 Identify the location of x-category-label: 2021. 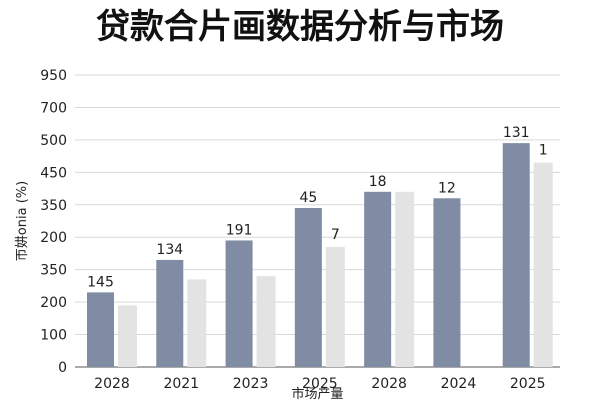
(181, 384).